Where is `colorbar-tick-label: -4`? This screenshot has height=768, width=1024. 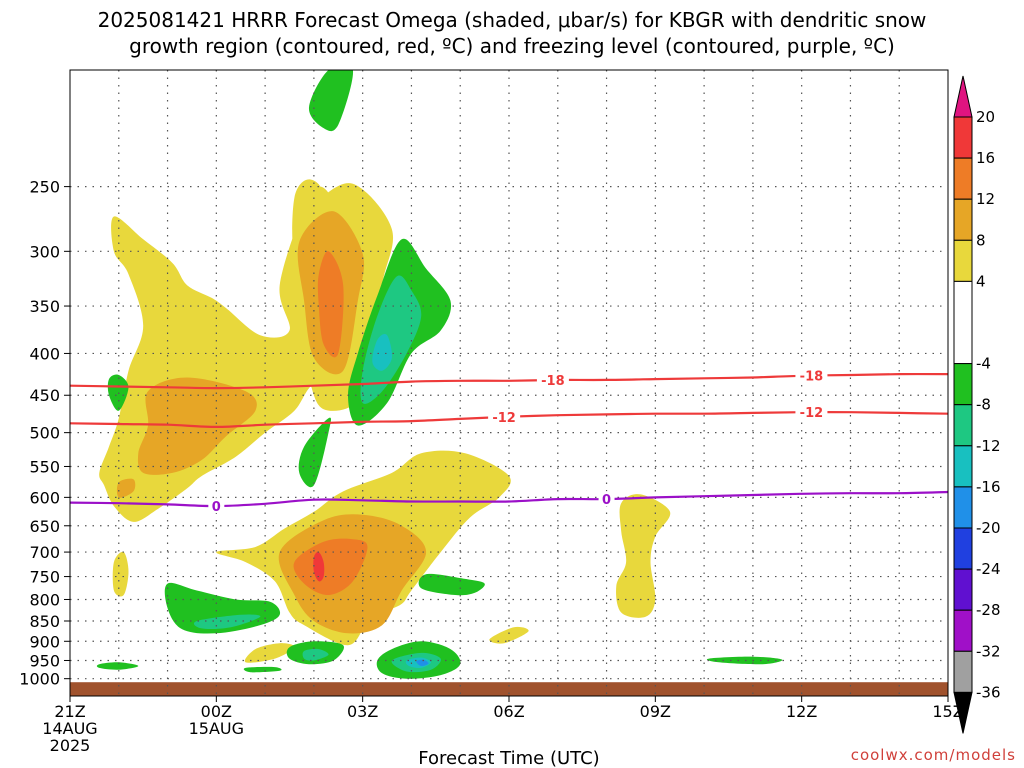
colorbar-tick-label: -4 is located at coordinates (983, 364).